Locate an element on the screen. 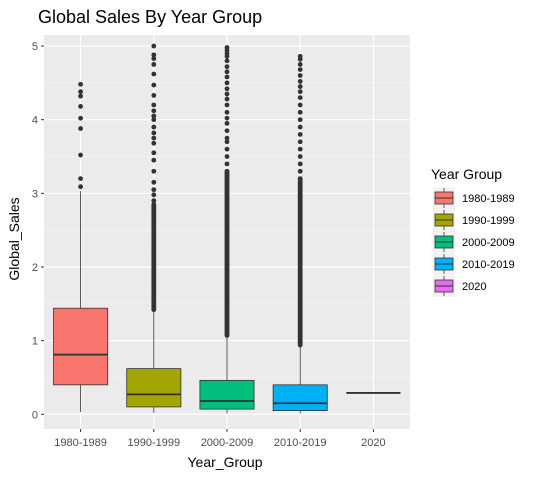  y-tick-label: 2 is located at coordinates (35, 268).